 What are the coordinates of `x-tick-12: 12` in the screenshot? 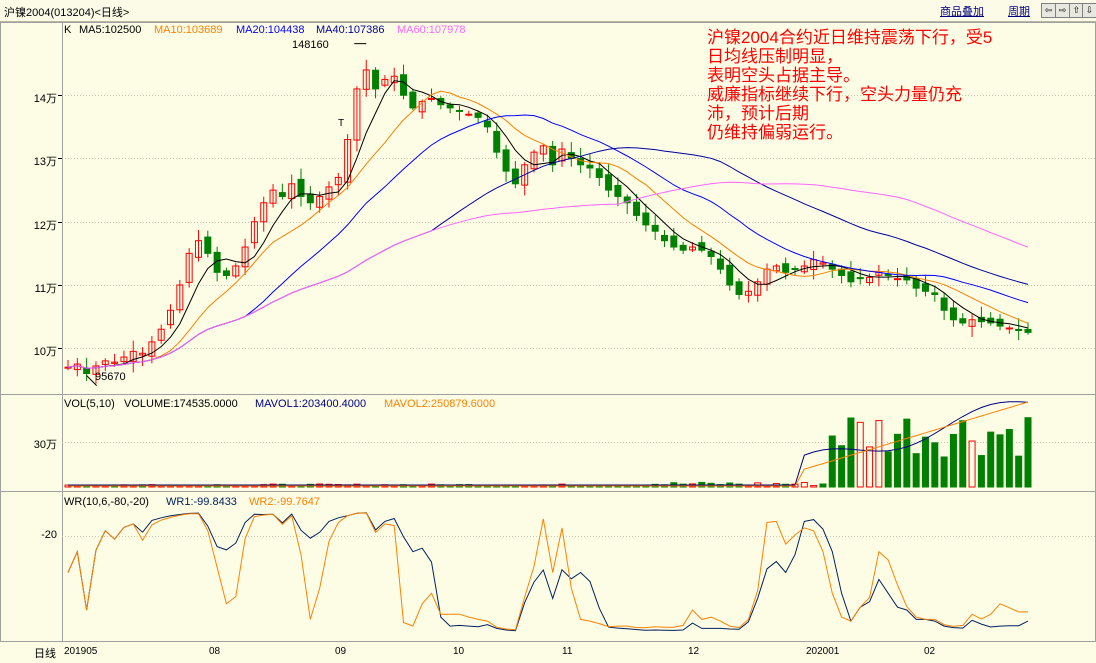 It's located at (694, 651).